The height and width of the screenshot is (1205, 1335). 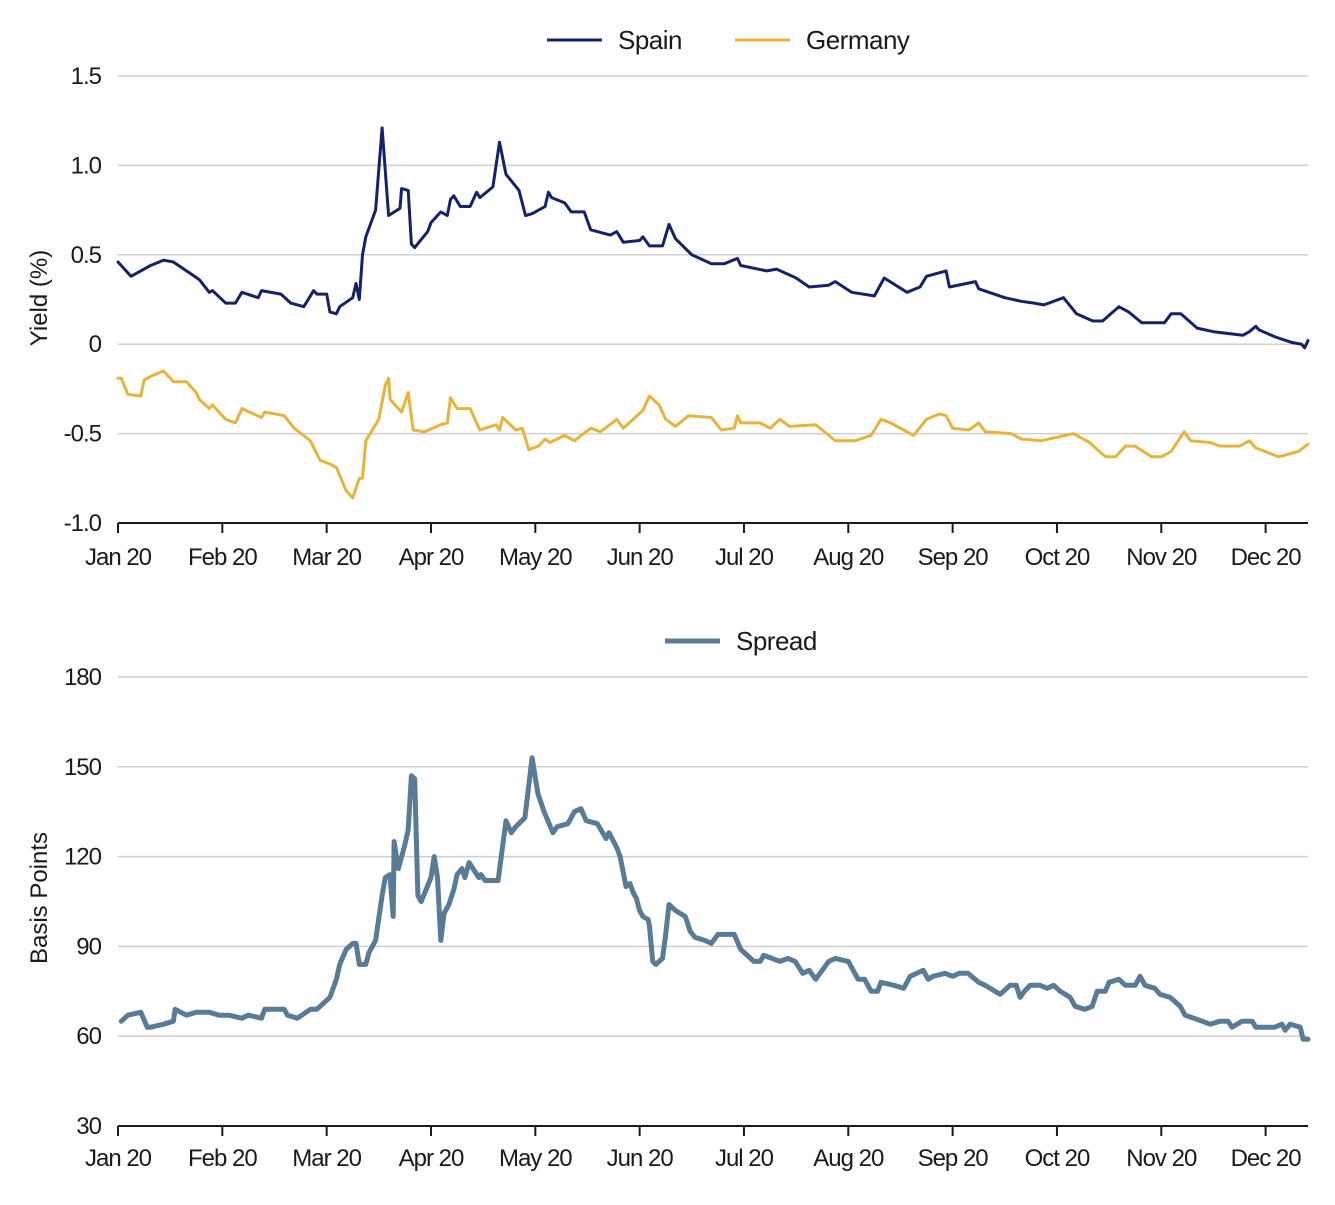 I want to click on y-tick-label: 90, so click(x=88, y=946).